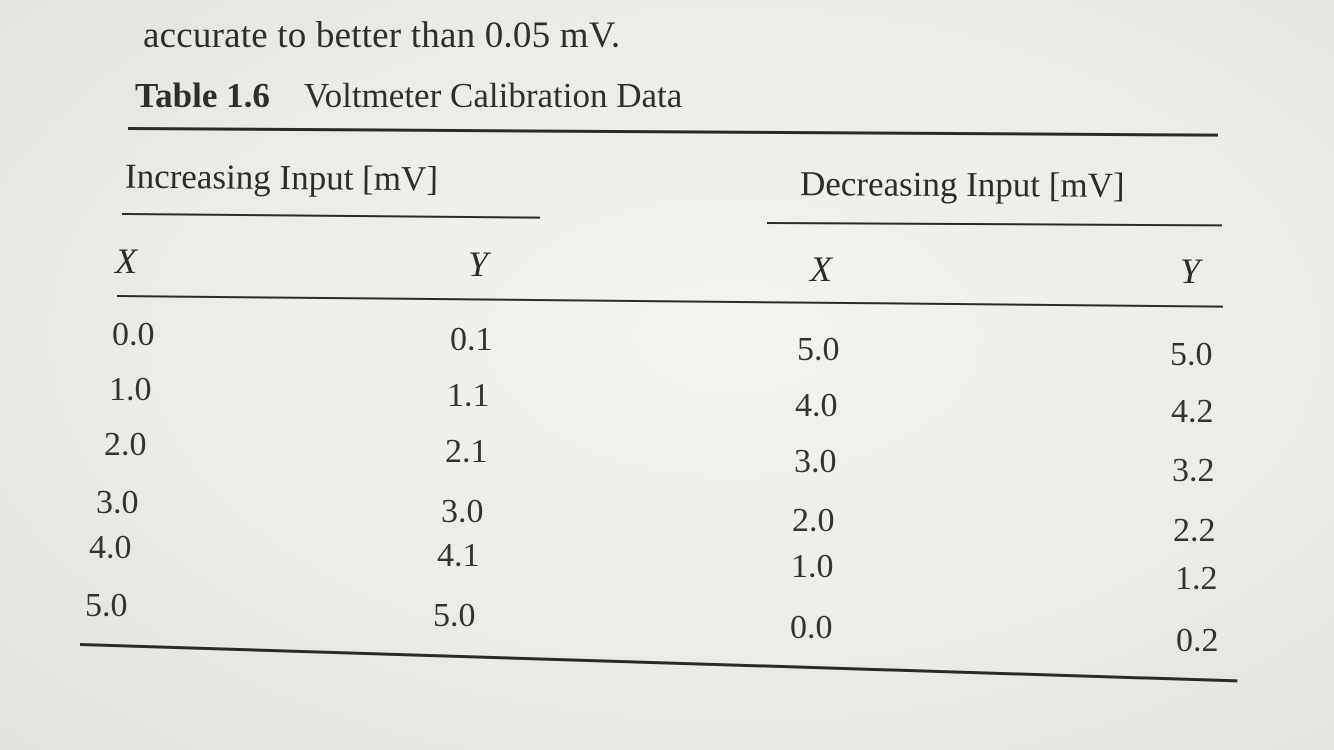  I want to click on table-title: Voltmeter Calibration Data, so click(493, 95).